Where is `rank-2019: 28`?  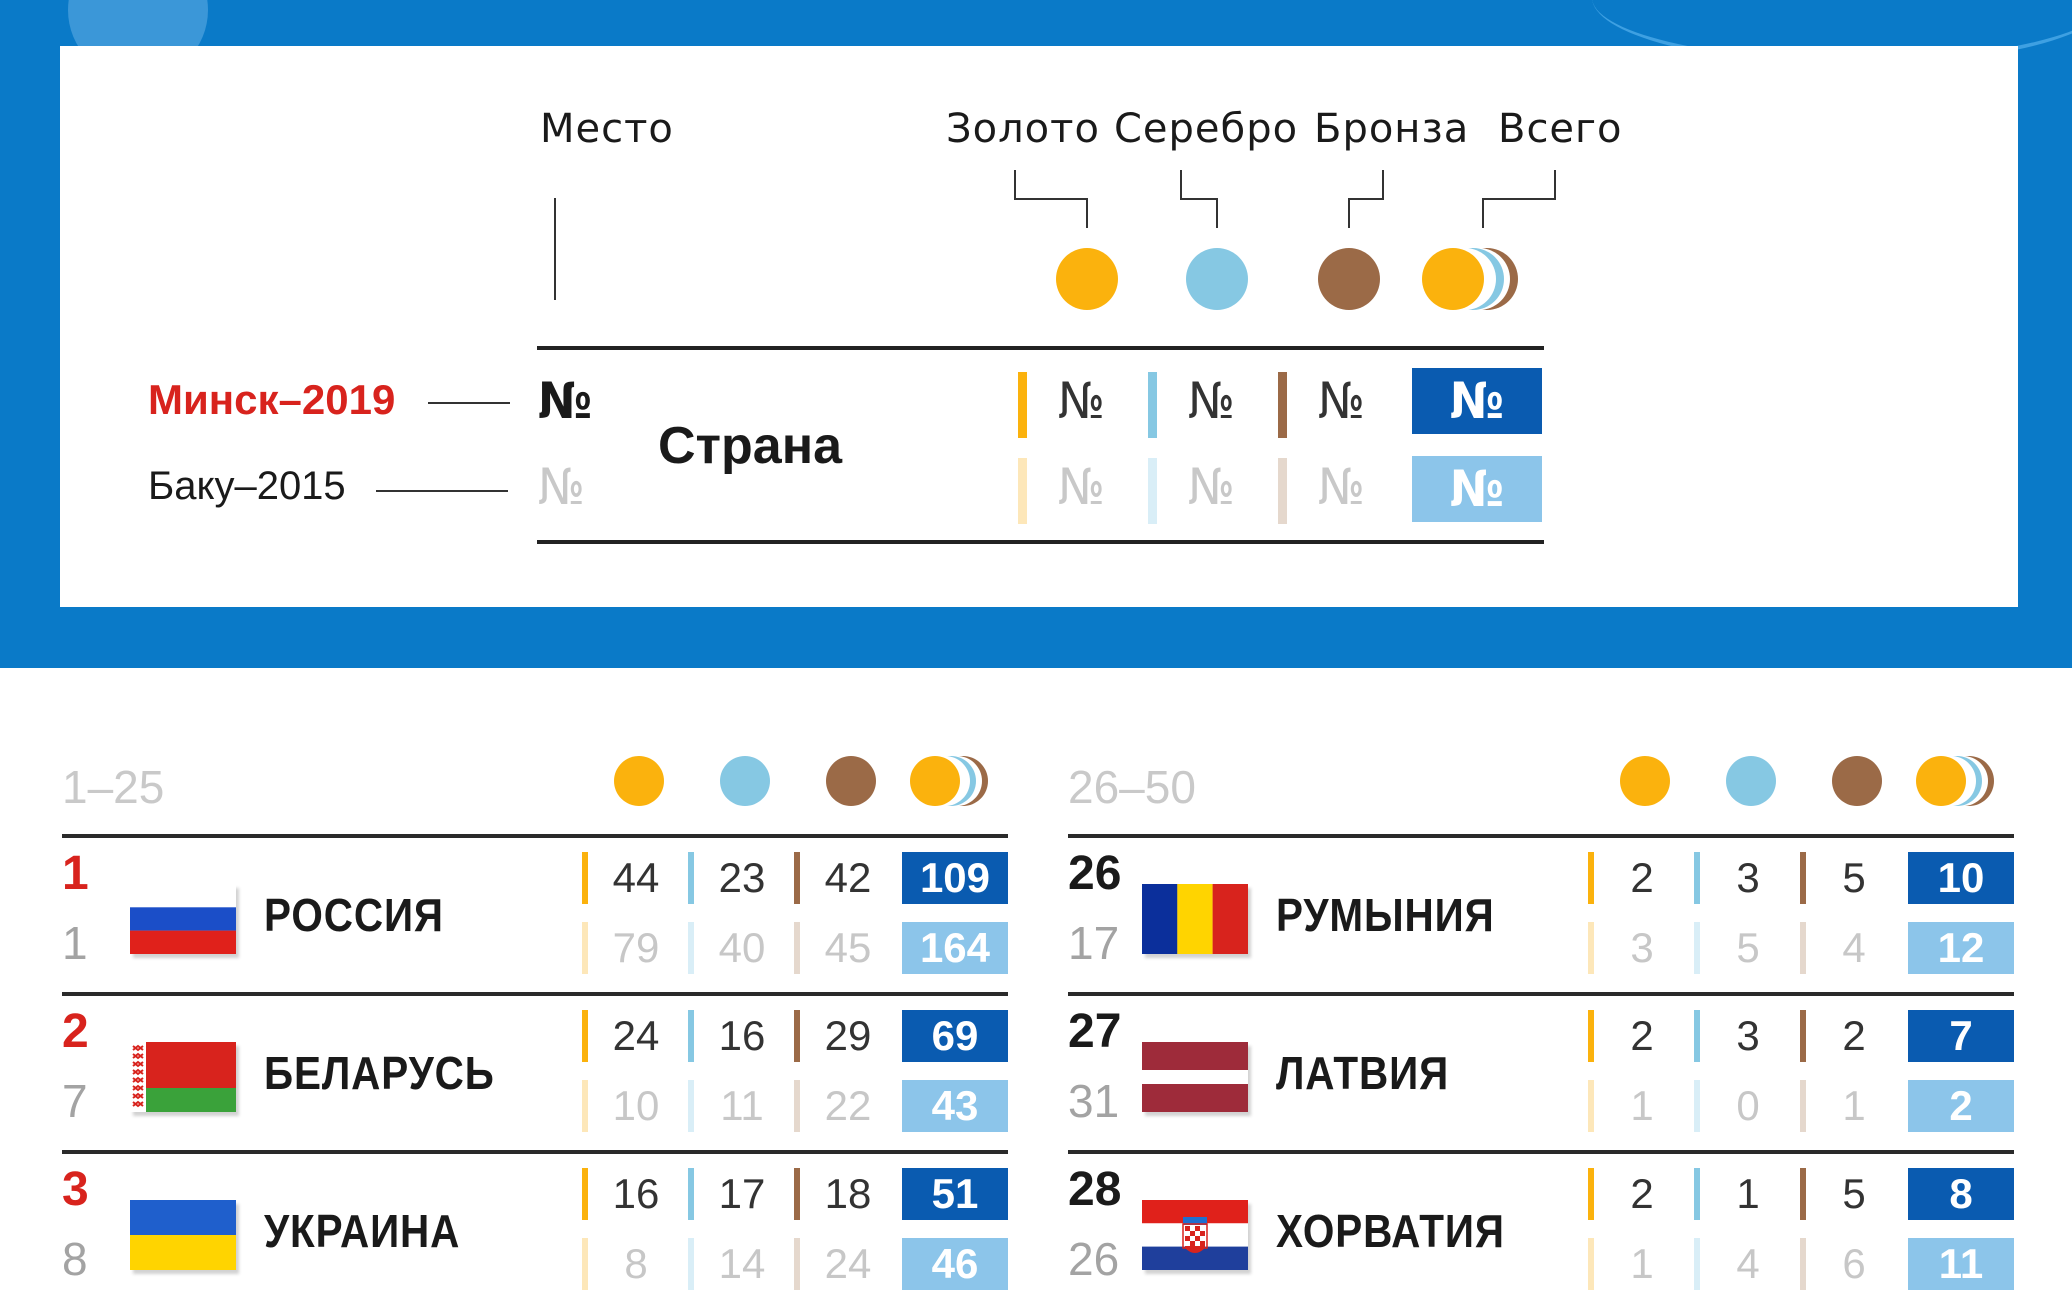
rank-2019: 28 is located at coordinates (1095, 1189).